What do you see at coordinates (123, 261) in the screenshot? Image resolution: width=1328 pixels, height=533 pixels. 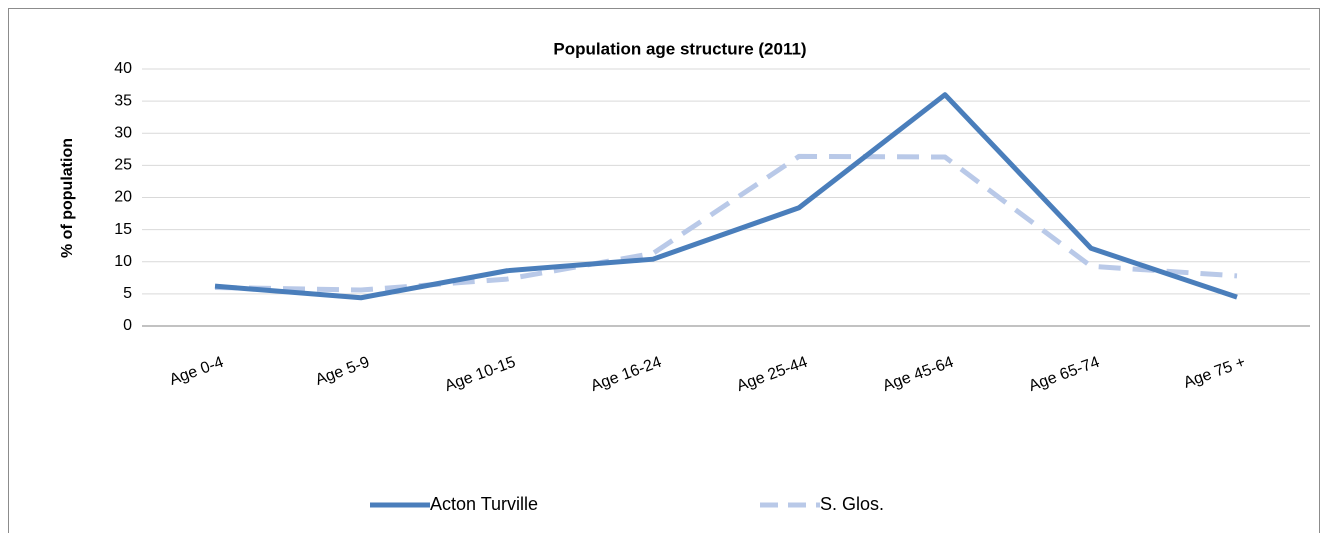 I see `y-tick-label: 10` at bounding box center [123, 261].